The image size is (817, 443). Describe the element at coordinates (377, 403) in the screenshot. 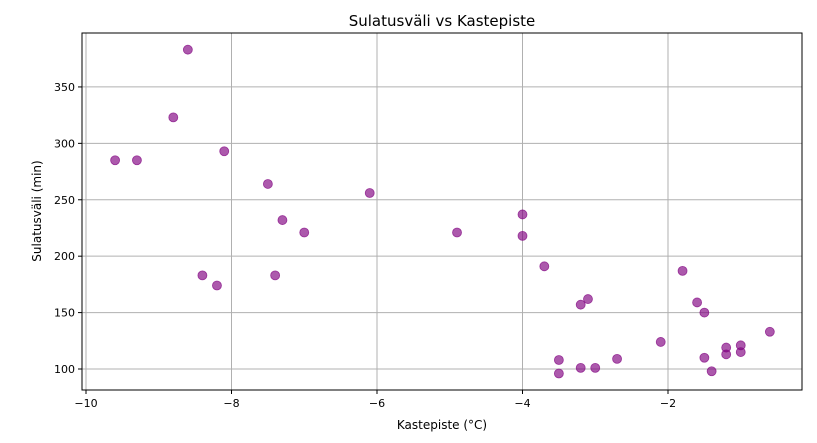

I see `x-tick-label: −6` at that location.